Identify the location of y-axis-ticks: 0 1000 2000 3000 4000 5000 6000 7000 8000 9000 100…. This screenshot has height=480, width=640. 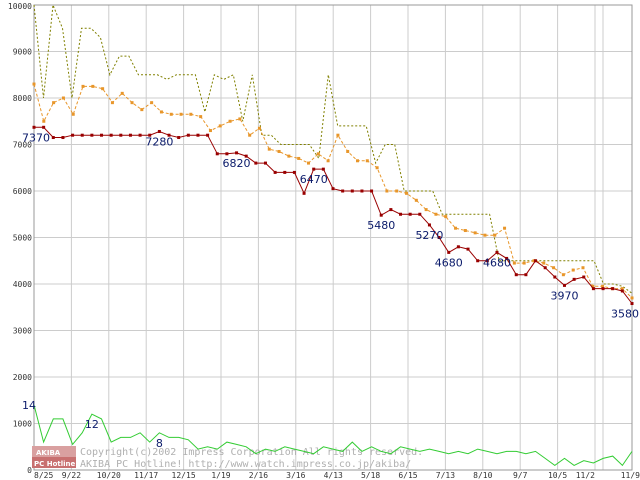
(20, 238).